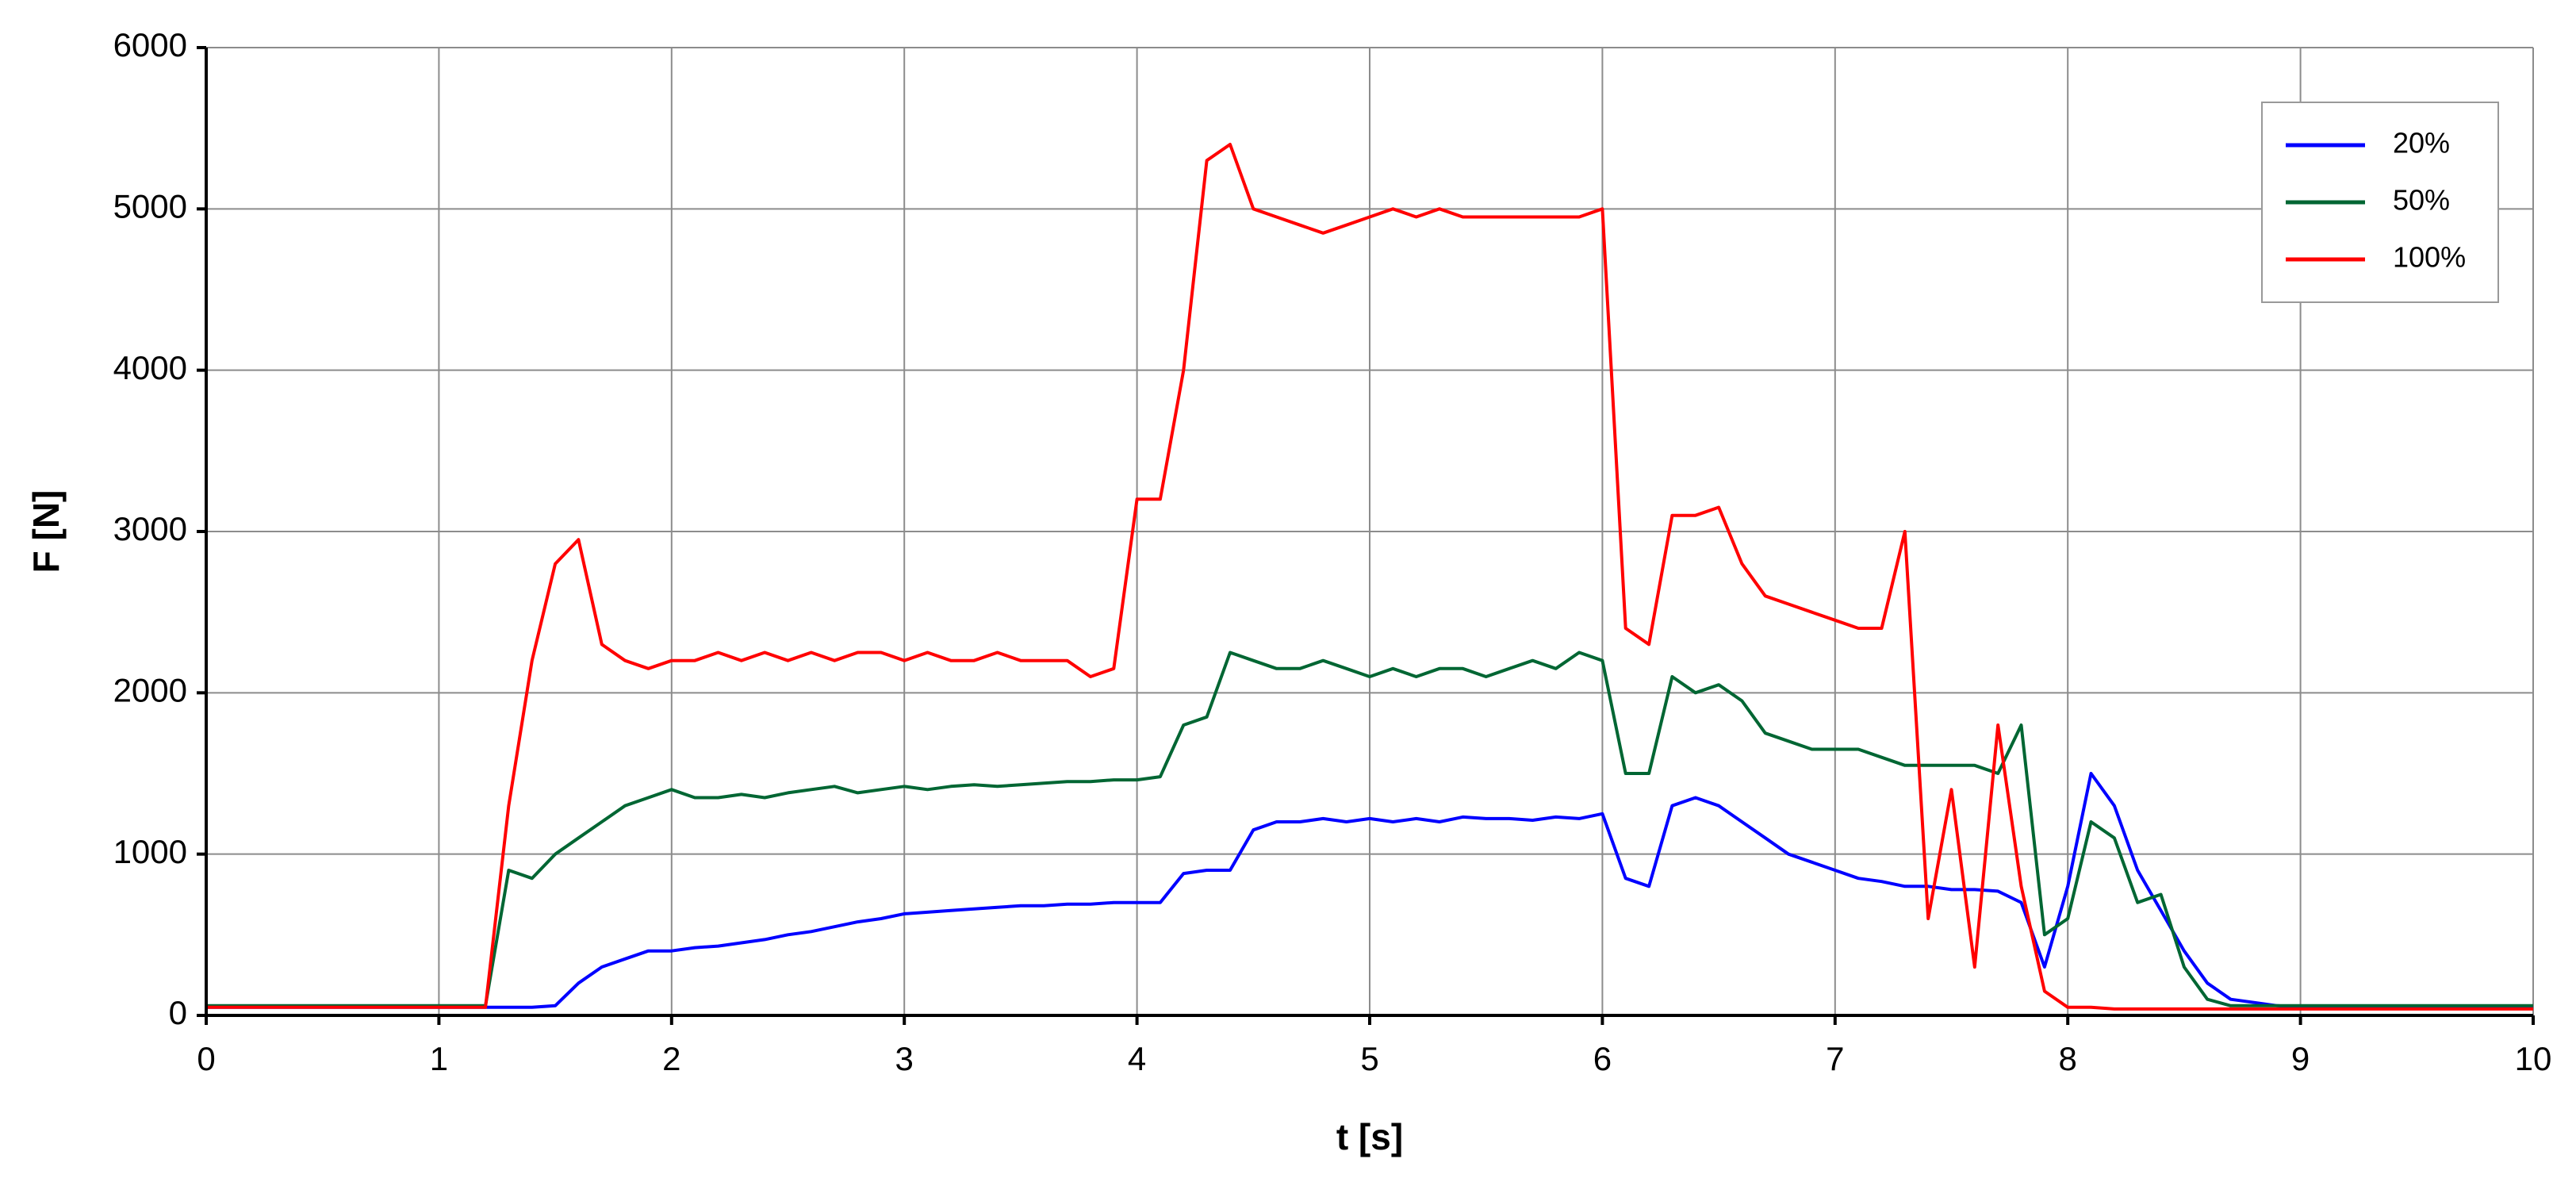 Image resolution: width=2576 pixels, height=1182 pixels. I want to click on legend-label: 20%, so click(2421, 143).